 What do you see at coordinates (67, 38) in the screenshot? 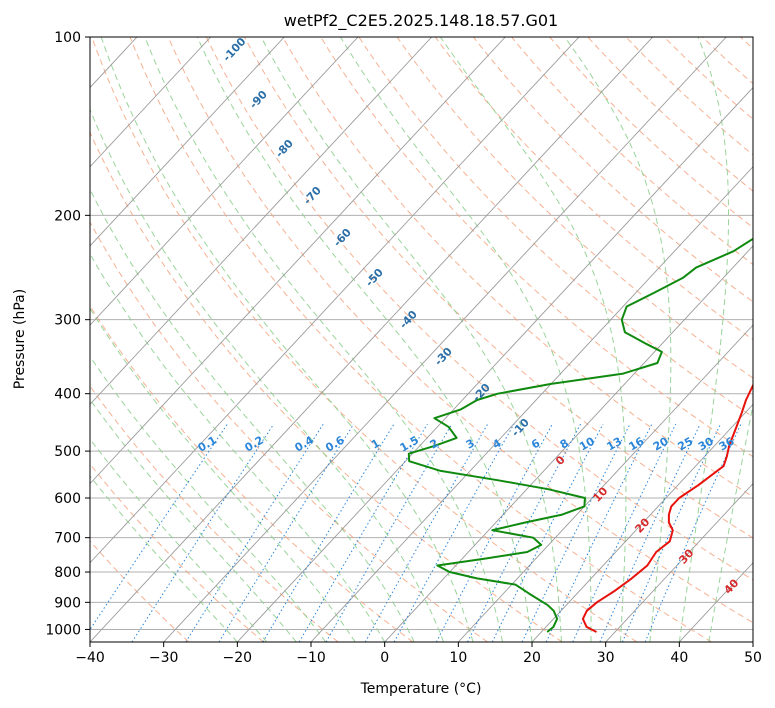
I see `y-tick-label: 100` at bounding box center [67, 38].